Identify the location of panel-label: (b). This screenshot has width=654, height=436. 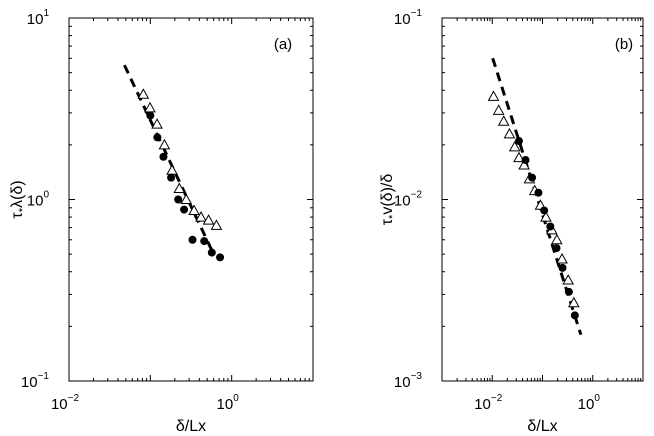
(624, 44).